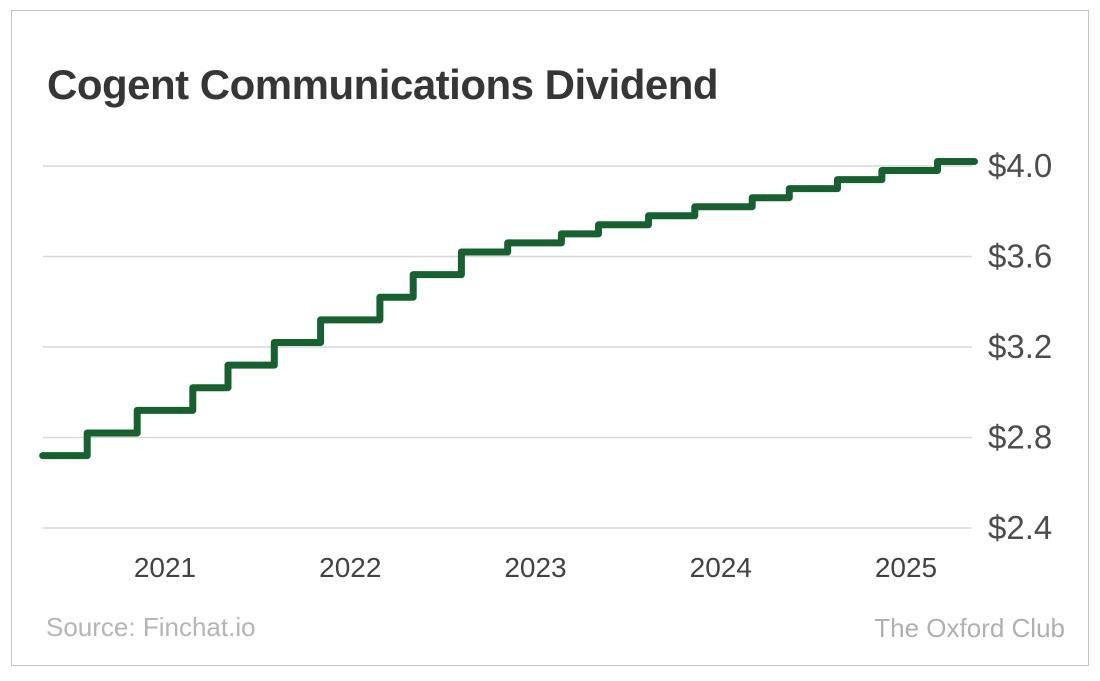 The width and height of the screenshot is (1100, 681). Describe the element at coordinates (1020, 256) in the screenshot. I see `y-tick-label: $3.6` at that location.